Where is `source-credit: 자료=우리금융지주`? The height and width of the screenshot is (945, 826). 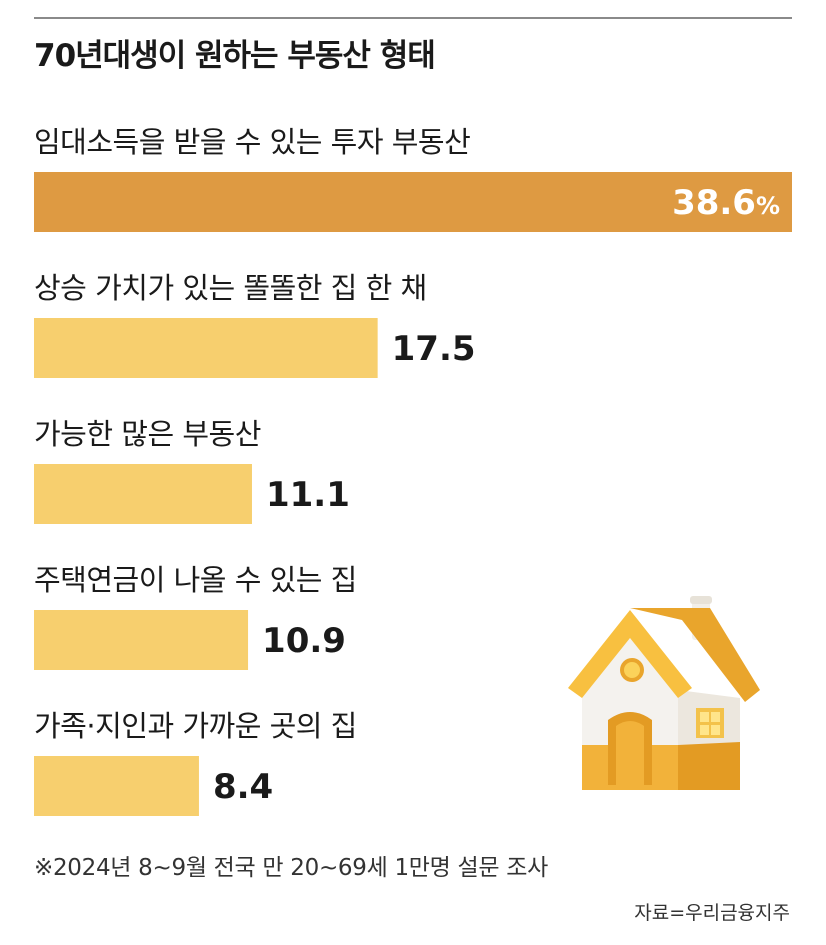
source-credit: 자료=우리금융지주 is located at coordinates (712, 913).